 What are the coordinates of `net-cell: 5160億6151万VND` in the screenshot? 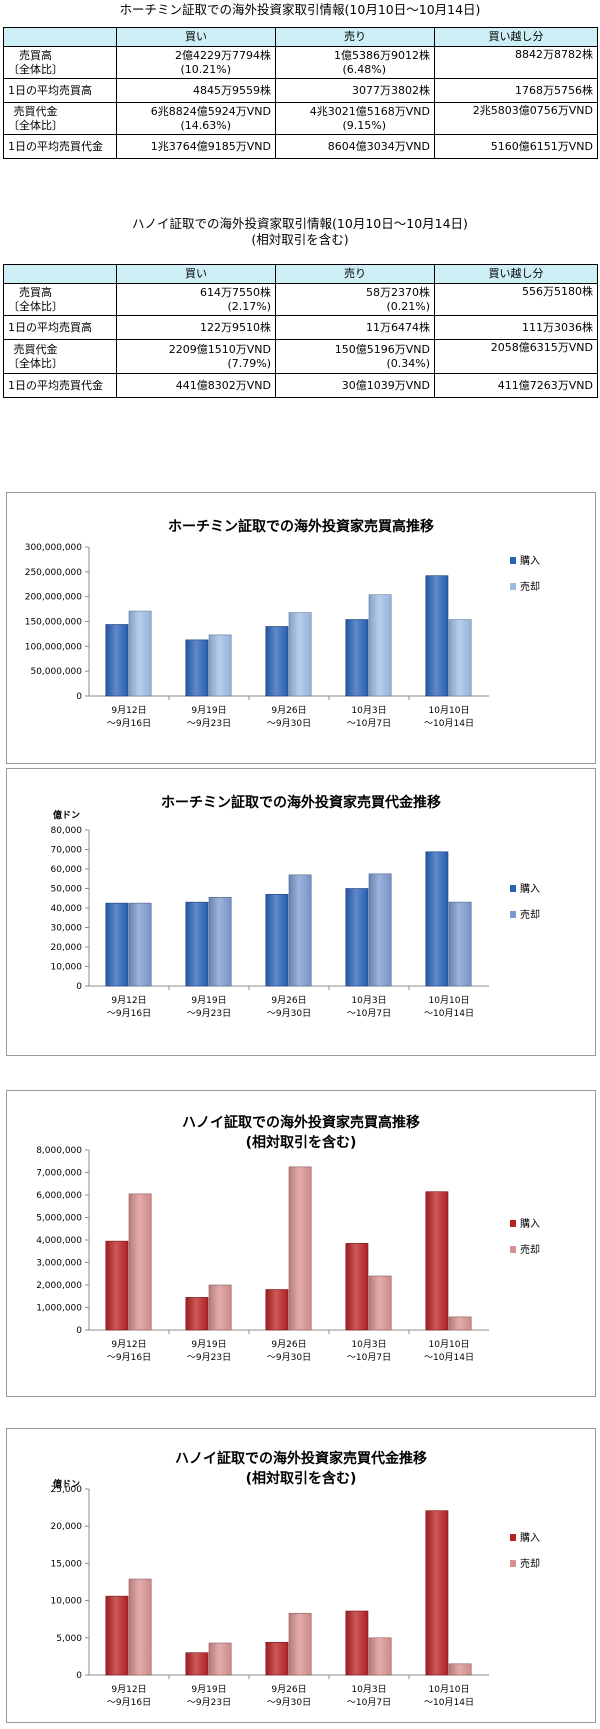 It's located at (516, 146).